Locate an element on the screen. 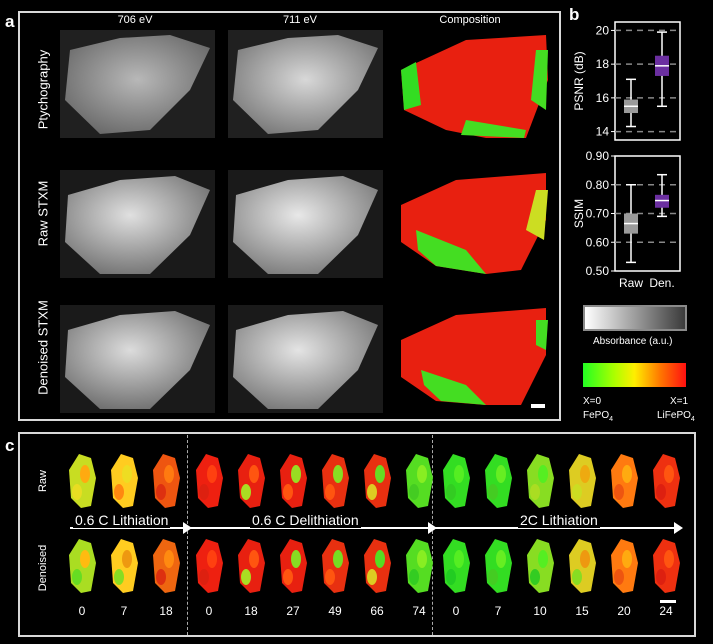 This screenshot has height=644, width=713. x-tick-label: Raw is located at coordinates (631, 283).